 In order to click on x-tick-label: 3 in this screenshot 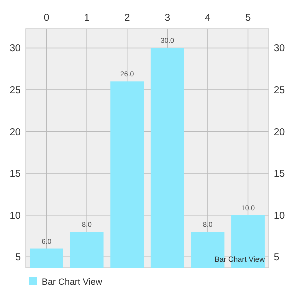, I will do `click(167, 18)`.